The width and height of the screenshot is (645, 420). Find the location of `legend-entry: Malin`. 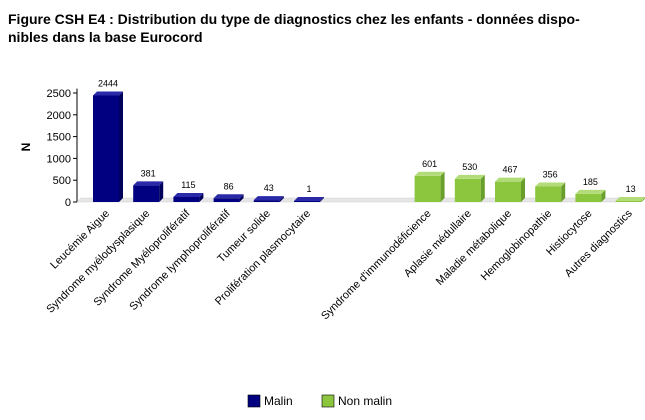

legend-entry: Malin is located at coordinates (278, 401).